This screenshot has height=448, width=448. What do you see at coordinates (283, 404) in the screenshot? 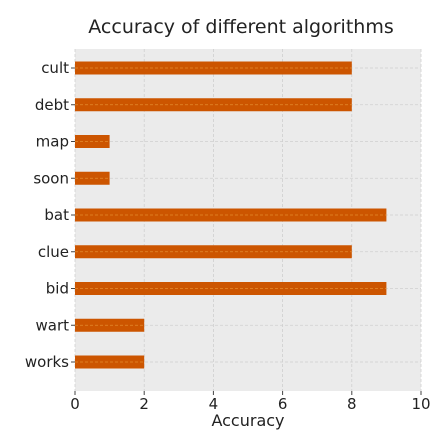
I see `x-tick-label: 6` at bounding box center [283, 404].